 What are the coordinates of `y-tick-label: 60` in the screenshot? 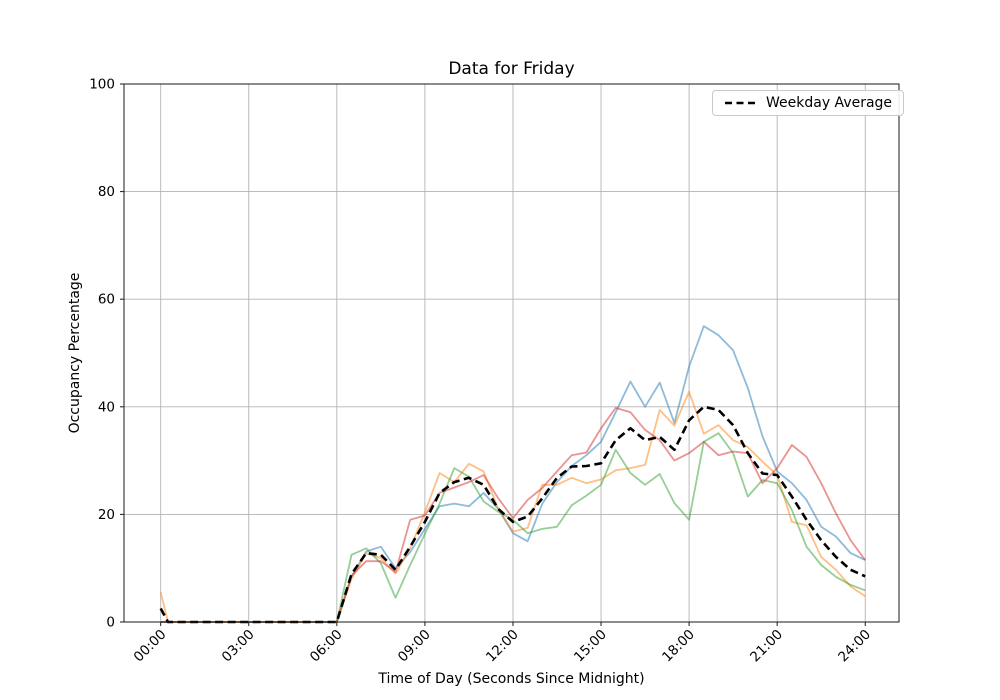 It's located at (106, 300).